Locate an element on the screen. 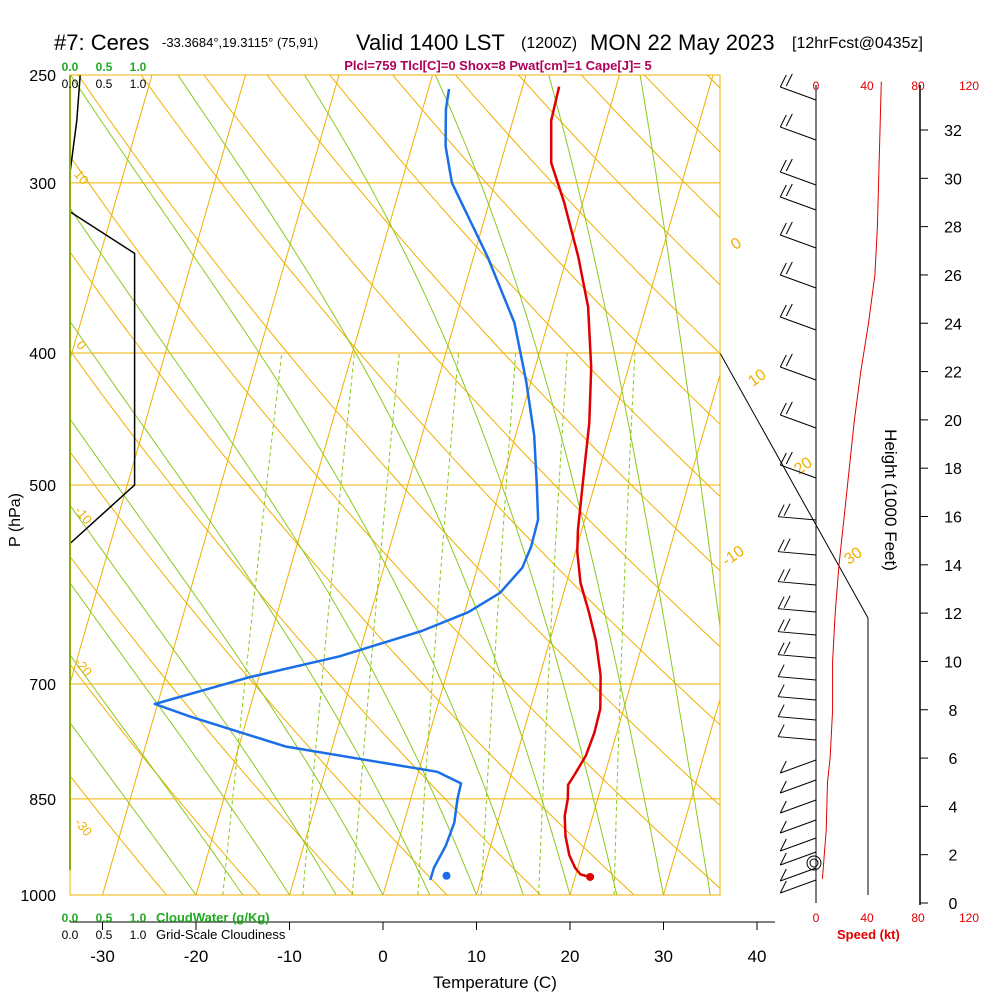 This screenshot has width=1000, height=1000. pressure-tick-label: 250 is located at coordinates (42, 76).